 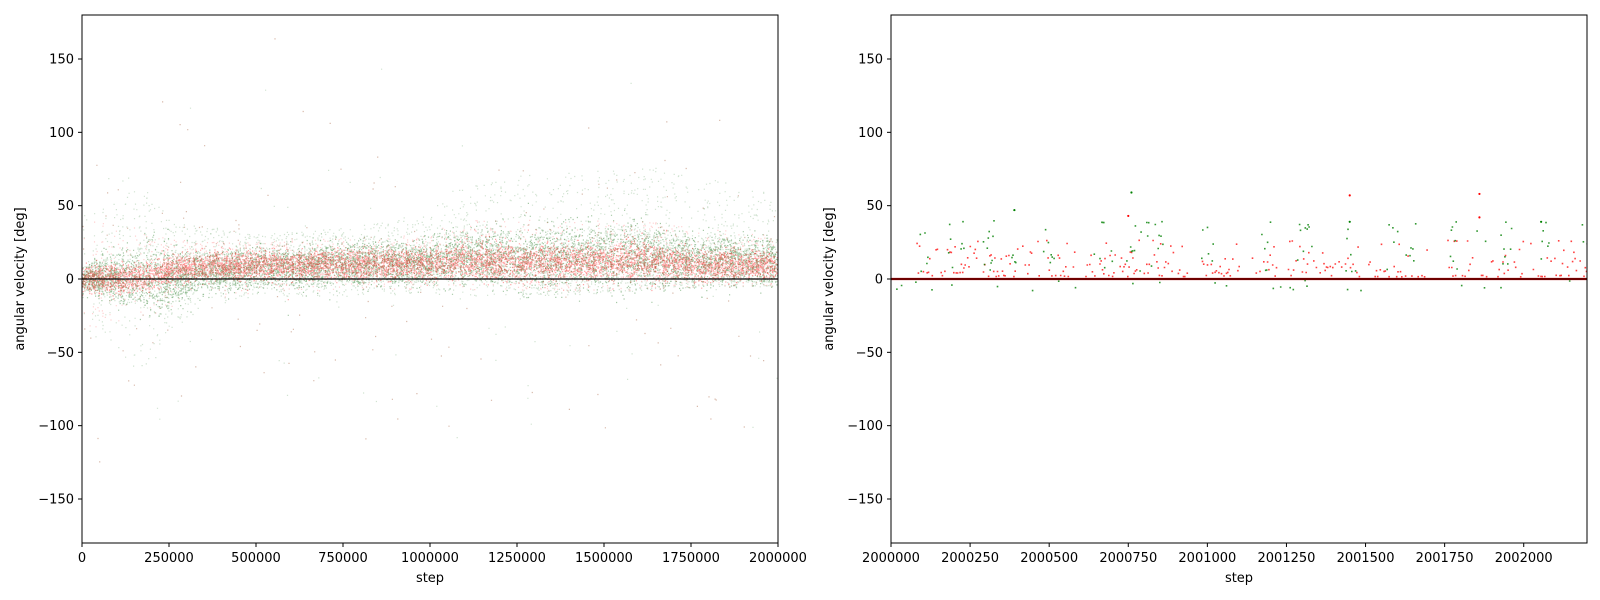 What do you see at coordinates (82, 558) in the screenshot?
I see `chart-0-x-tick-label-0: 0` at bounding box center [82, 558].